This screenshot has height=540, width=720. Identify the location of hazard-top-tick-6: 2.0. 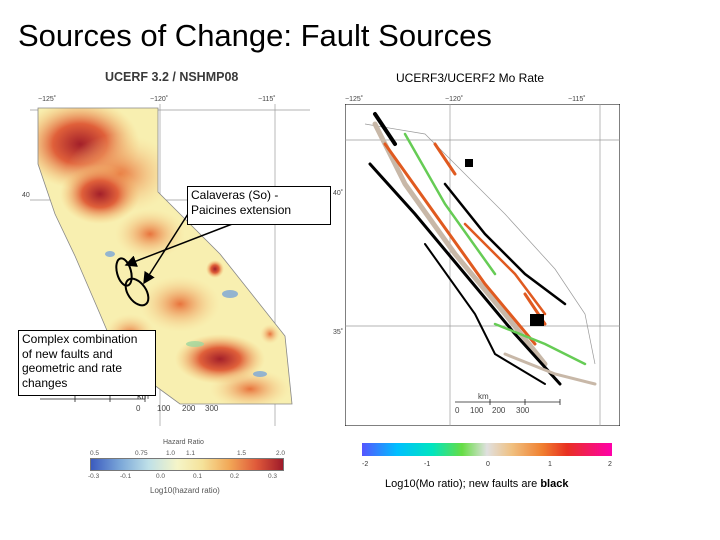
(281, 453).